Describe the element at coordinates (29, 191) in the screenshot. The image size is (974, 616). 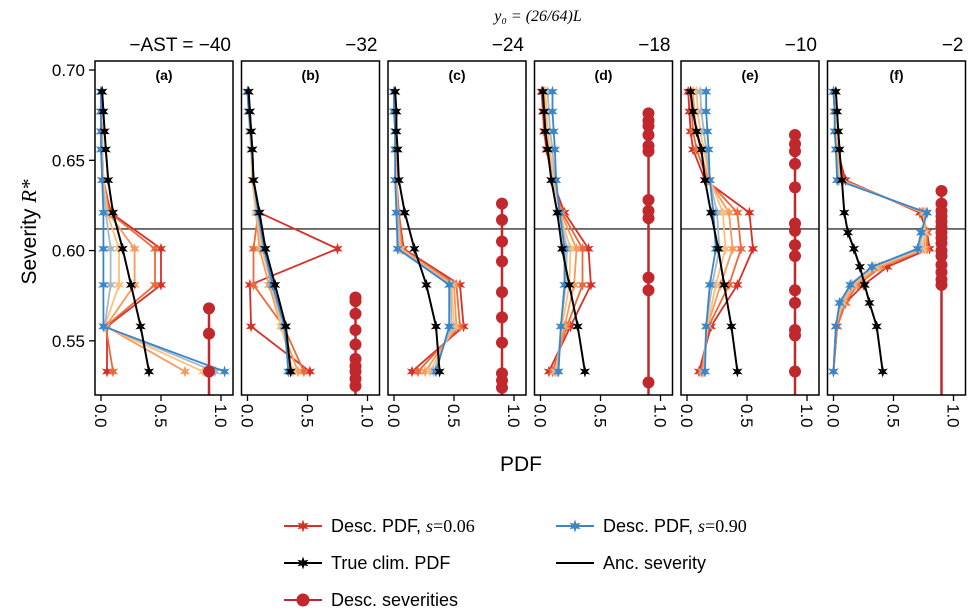
I see `y-axis-label-italic: R*` at that location.